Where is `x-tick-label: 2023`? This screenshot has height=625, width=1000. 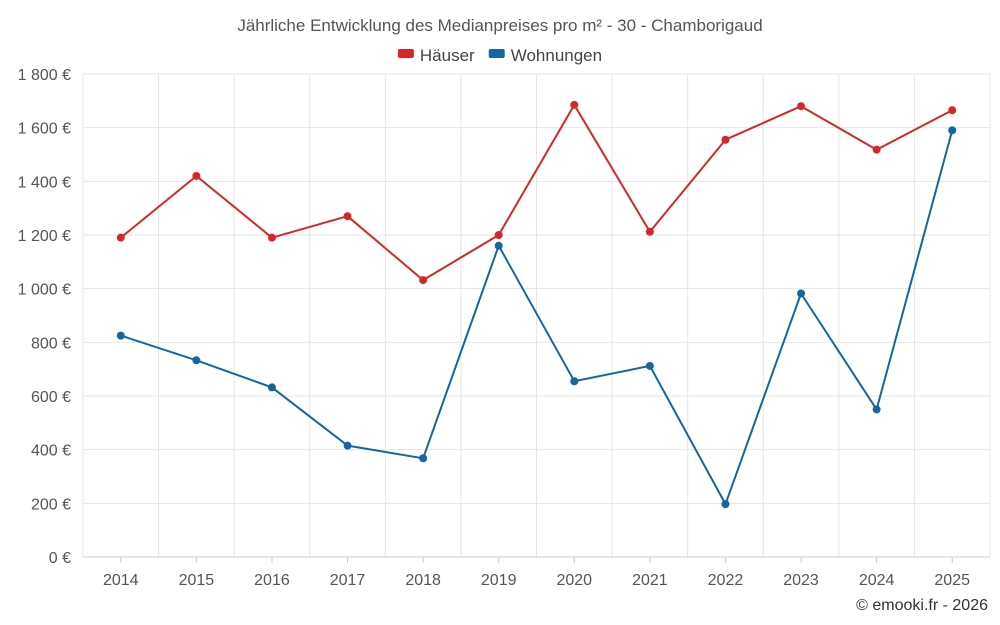
x-tick-label: 2023 is located at coordinates (801, 580).